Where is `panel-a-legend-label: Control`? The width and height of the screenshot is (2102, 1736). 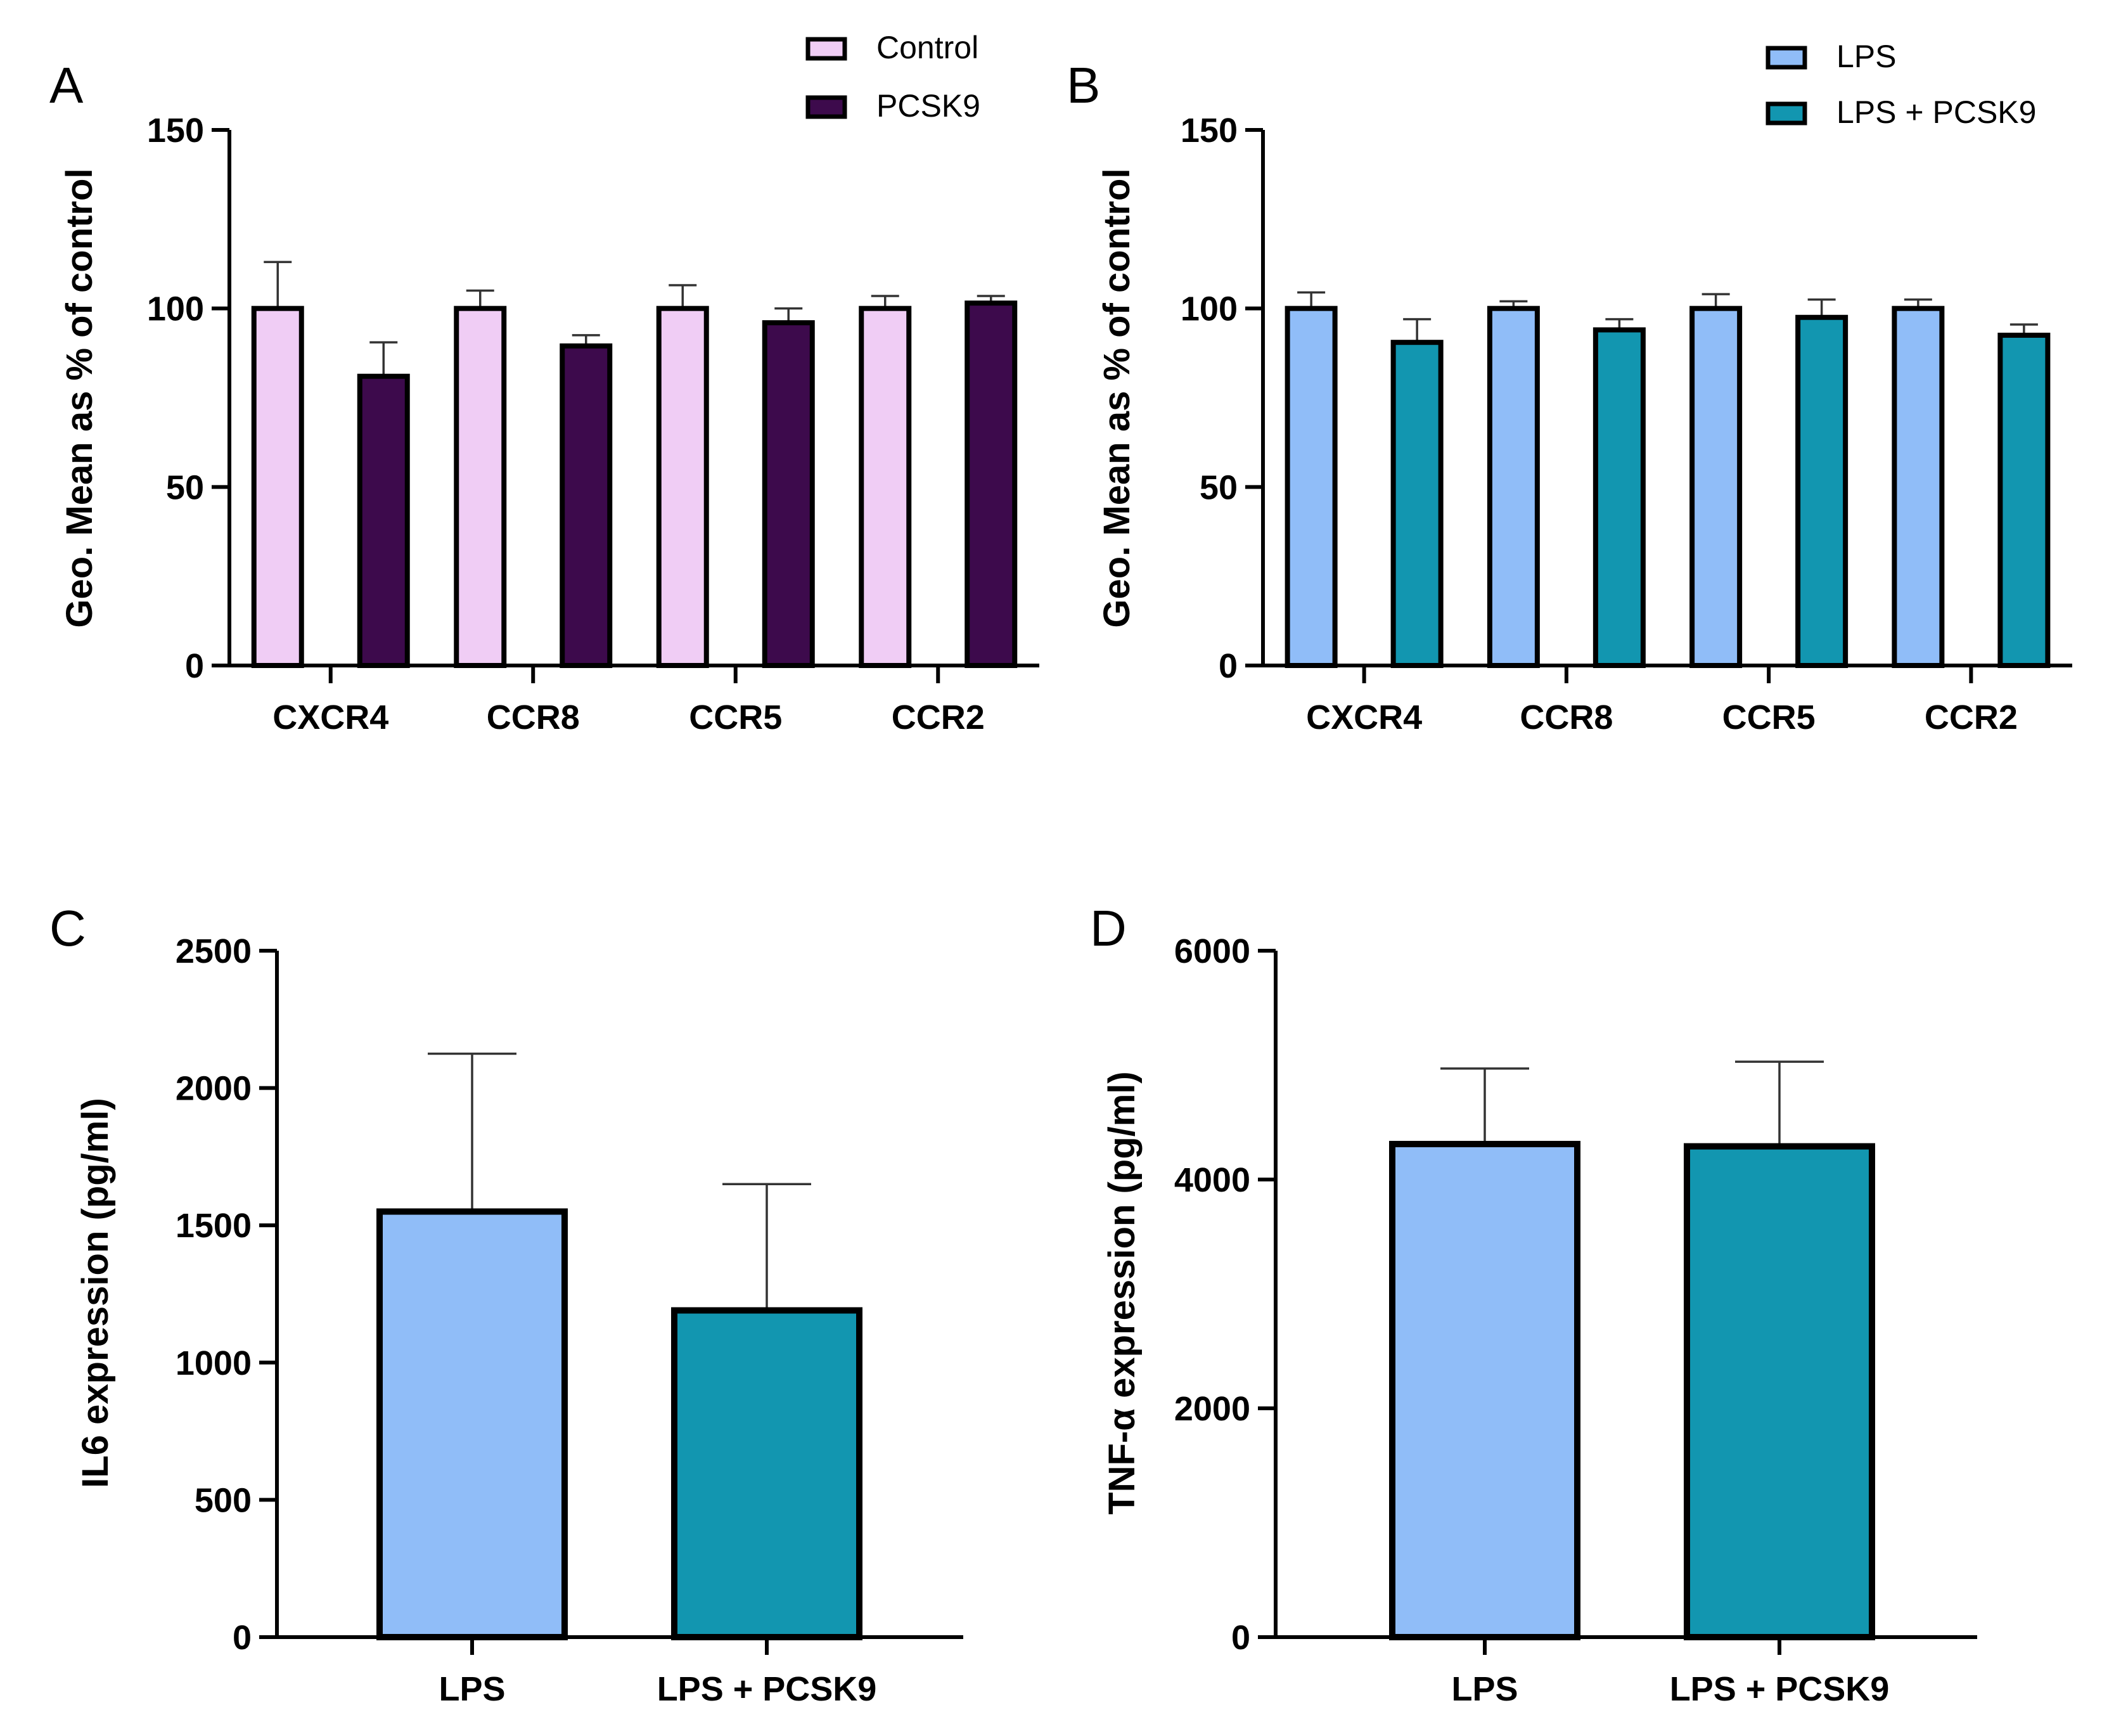
panel-a-legend-label: Control is located at coordinates (927, 47).